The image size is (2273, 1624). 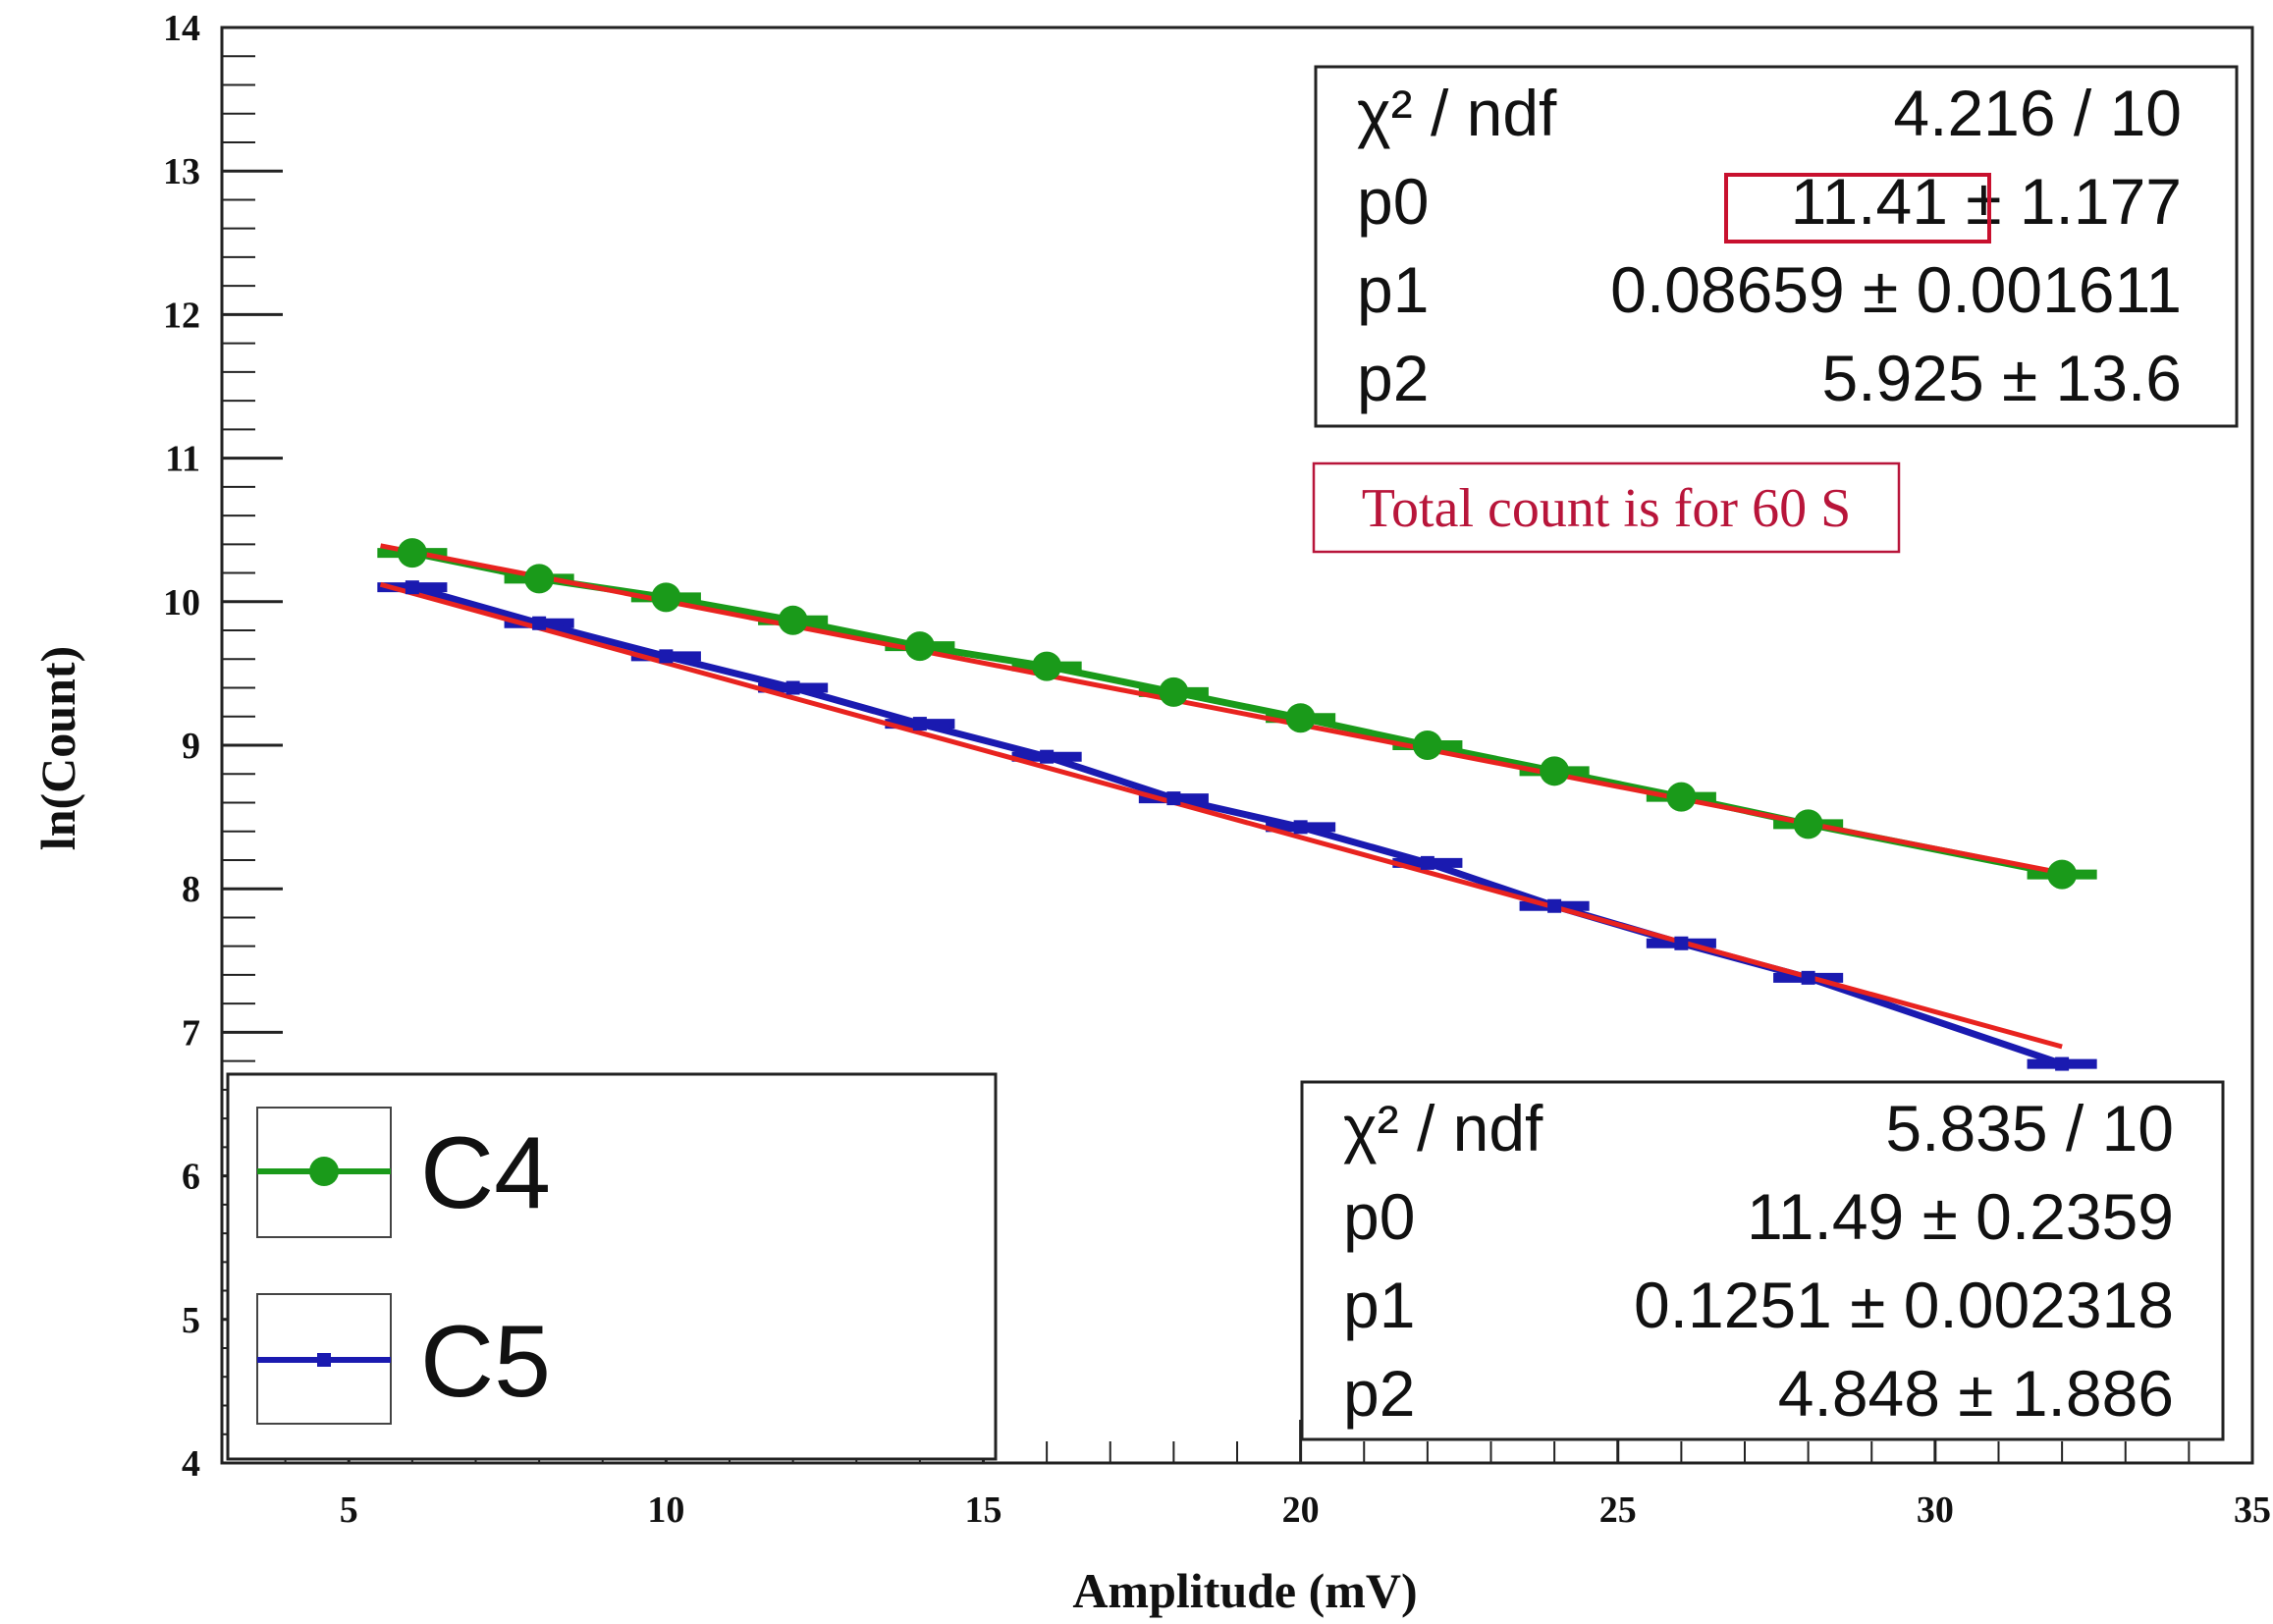 What do you see at coordinates (181, 602) in the screenshot?
I see `y-tick-label: 10` at bounding box center [181, 602].